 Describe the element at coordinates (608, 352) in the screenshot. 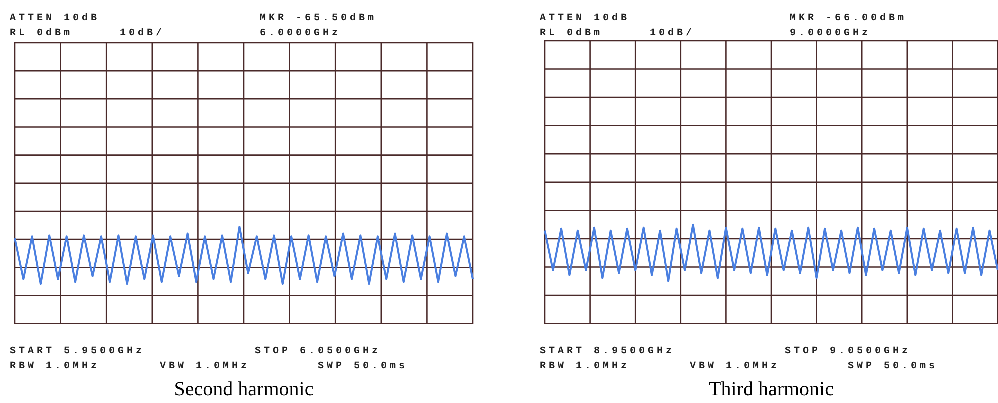

I see `text: START 8.9500GHz` at that location.